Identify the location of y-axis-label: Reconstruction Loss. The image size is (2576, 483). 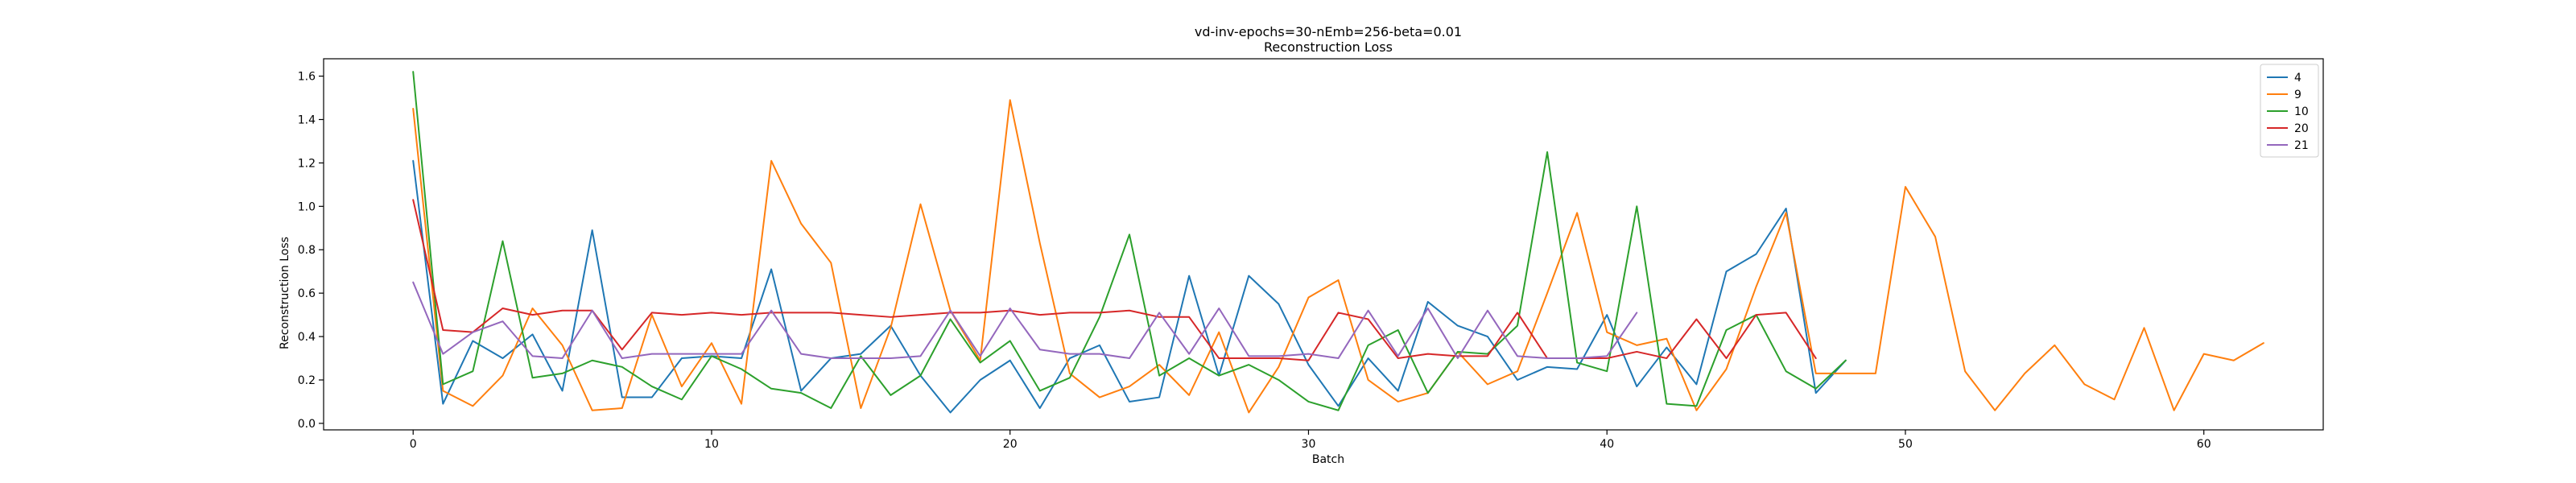
(285, 293).